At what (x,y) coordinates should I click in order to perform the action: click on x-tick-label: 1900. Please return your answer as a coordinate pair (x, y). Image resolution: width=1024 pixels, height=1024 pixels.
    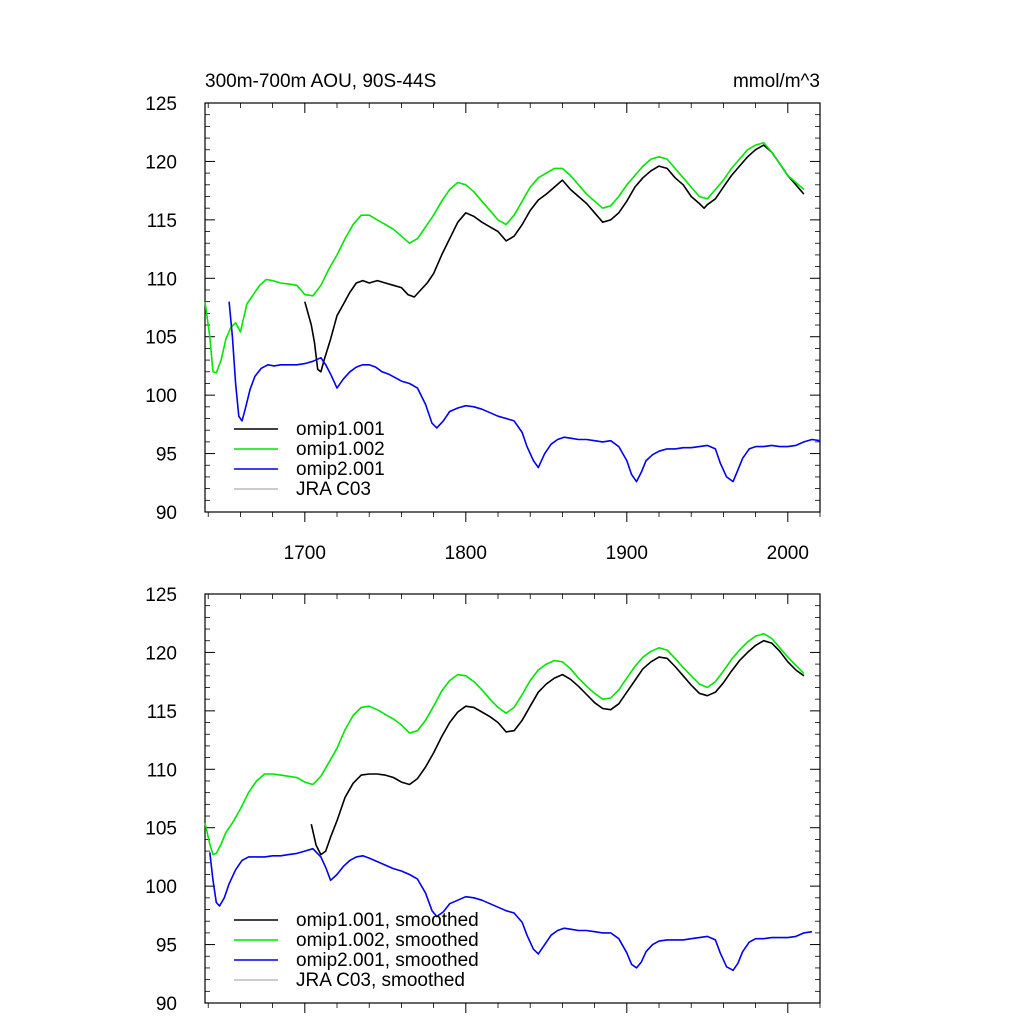
    Looking at the image, I should click on (627, 553).